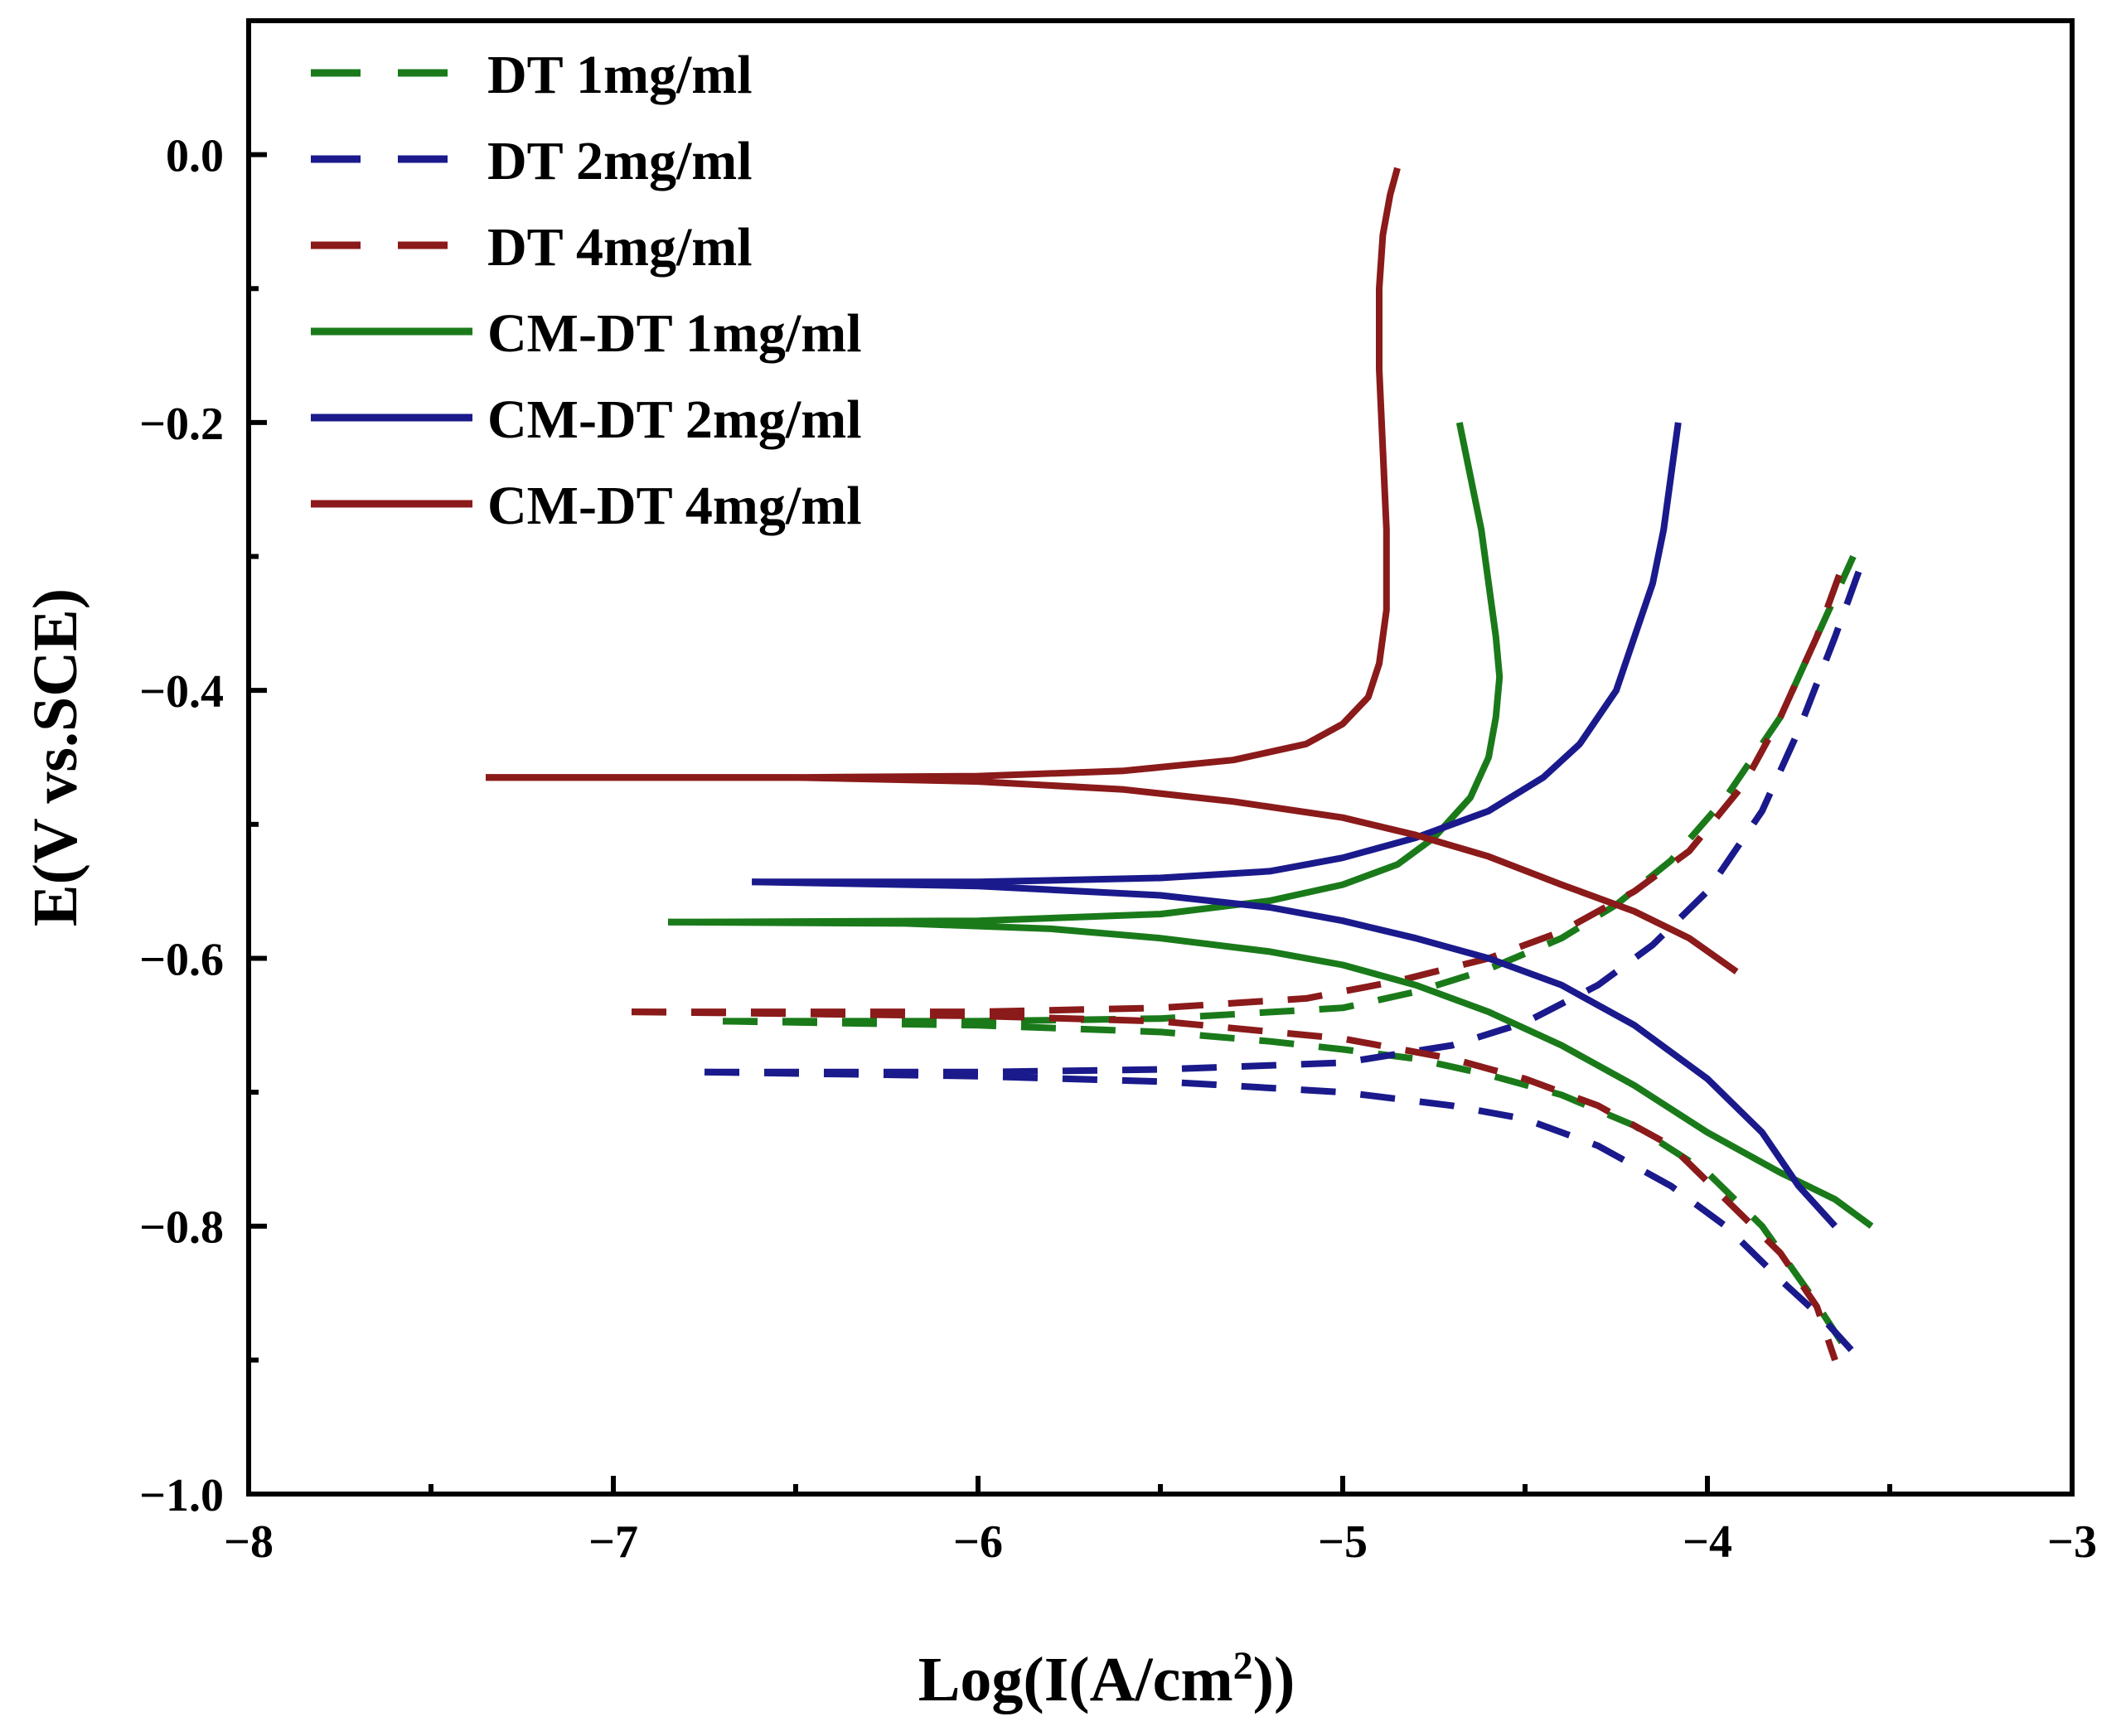 Image resolution: width=2121 pixels, height=1736 pixels. Describe the element at coordinates (1274, 1679) in the screenshot. I see `x-axis-title-suffix: ))` at that location.